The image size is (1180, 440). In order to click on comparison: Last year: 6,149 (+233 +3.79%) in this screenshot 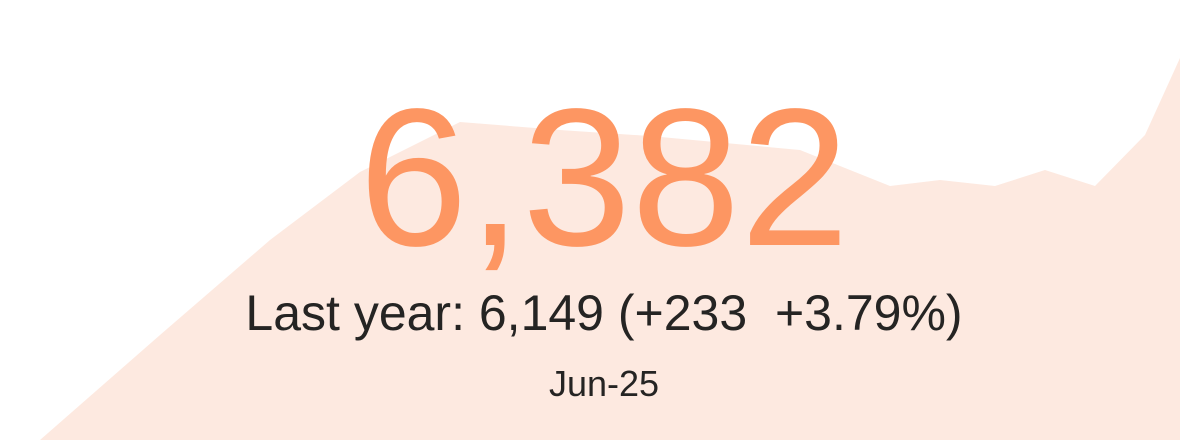, I will do `click(603, 313)`.